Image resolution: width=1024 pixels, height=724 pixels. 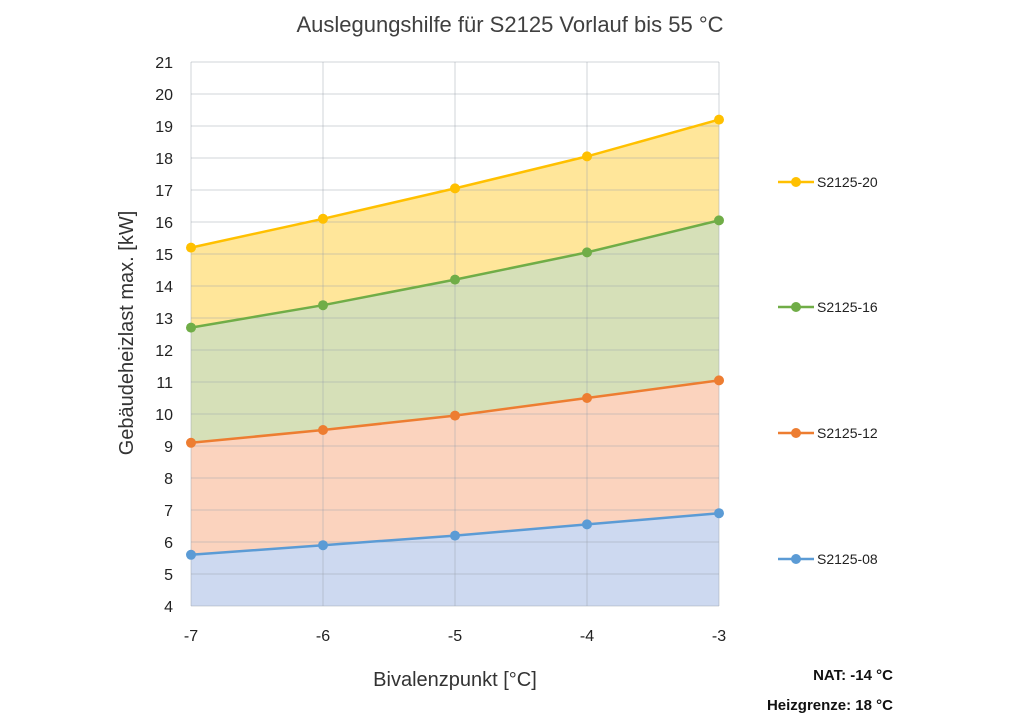 What do you see at coordinates (828, 370) in the screenshot?
I see `legend: S2125-20 S2125-16 S2125-12 S2125-08` at bounding box center [828, 370].